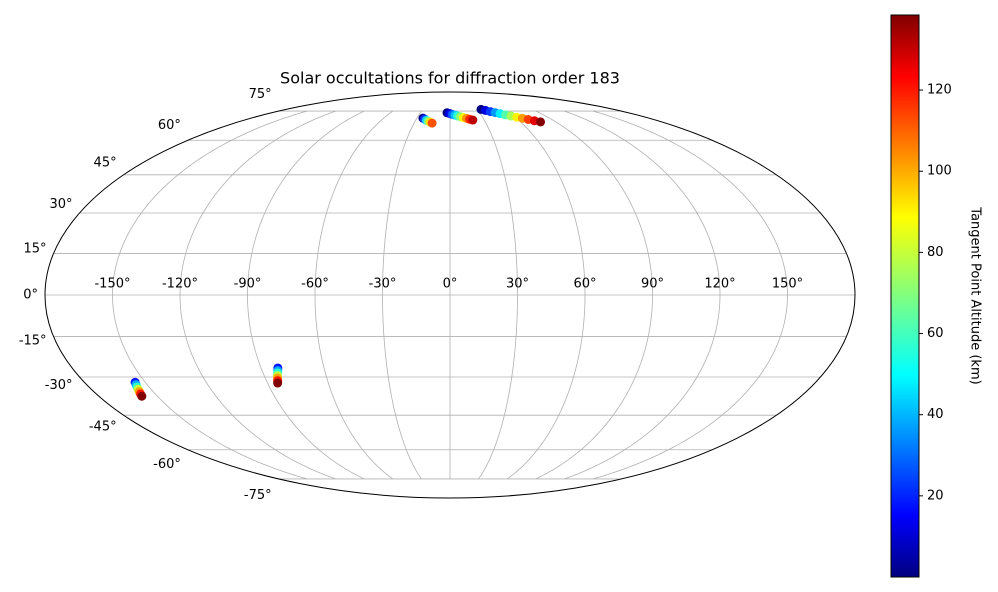  I want to click on y-tick-label: -45°, so click(103, 427).